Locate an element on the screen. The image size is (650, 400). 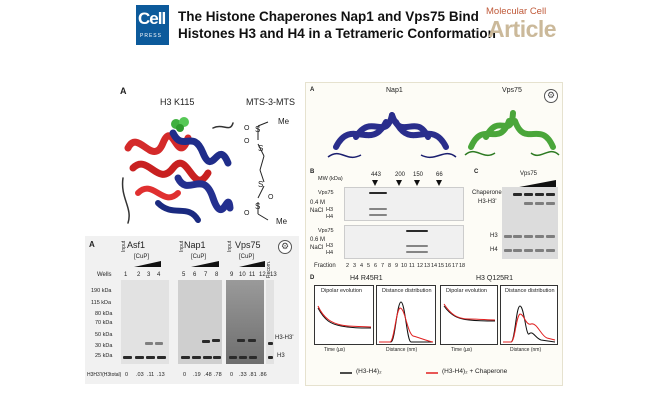
ratio-value: .86 is located at coordinates (263, 375).